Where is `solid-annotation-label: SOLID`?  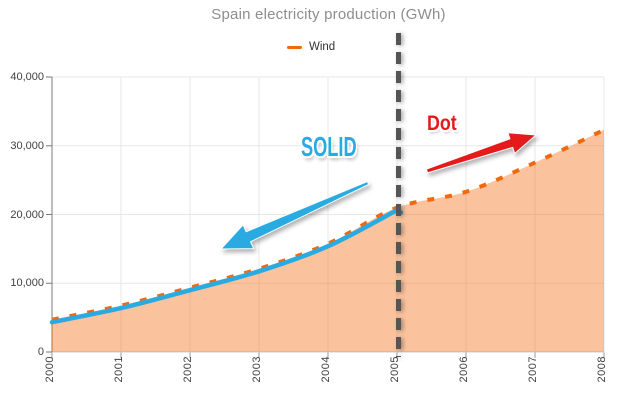
solid-annotation-label: SOLID is located at coordinates (329, 146).